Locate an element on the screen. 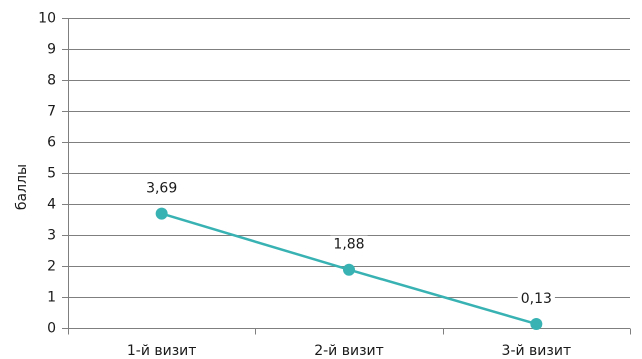 The width and height of the screenshot is (642, 359). y-tick-label: 10 is located at coordinates (47, 19).